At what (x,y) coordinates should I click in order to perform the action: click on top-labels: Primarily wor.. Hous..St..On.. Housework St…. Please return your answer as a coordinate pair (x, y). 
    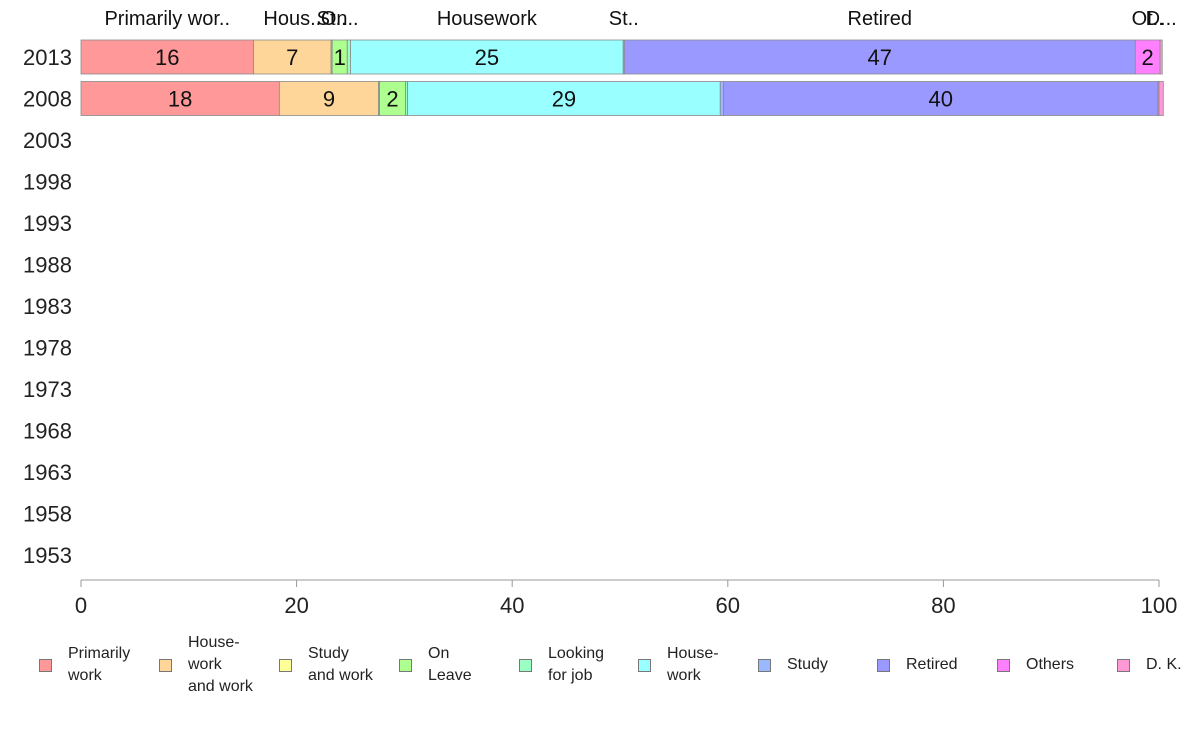
    Looking at the image, I should click on (640, 19).